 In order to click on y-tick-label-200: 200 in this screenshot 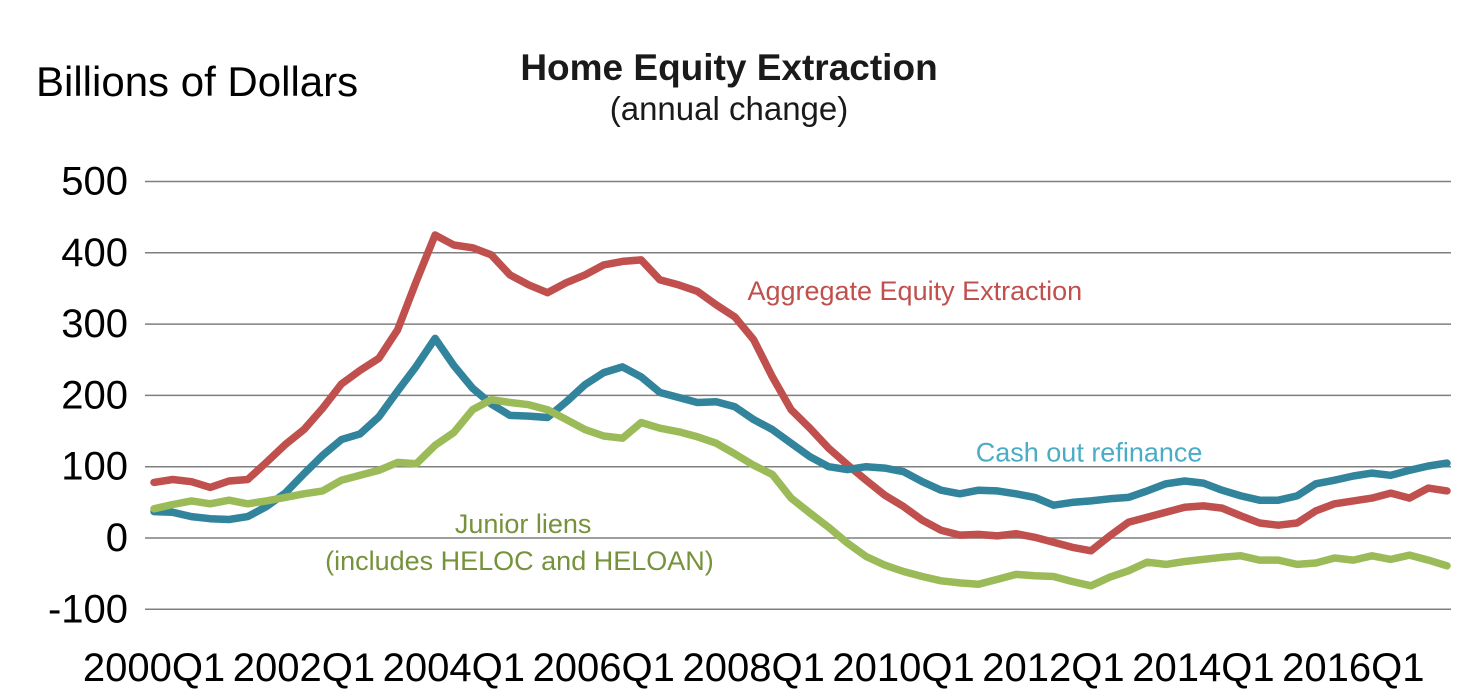, I will do `click(94, 395)`.